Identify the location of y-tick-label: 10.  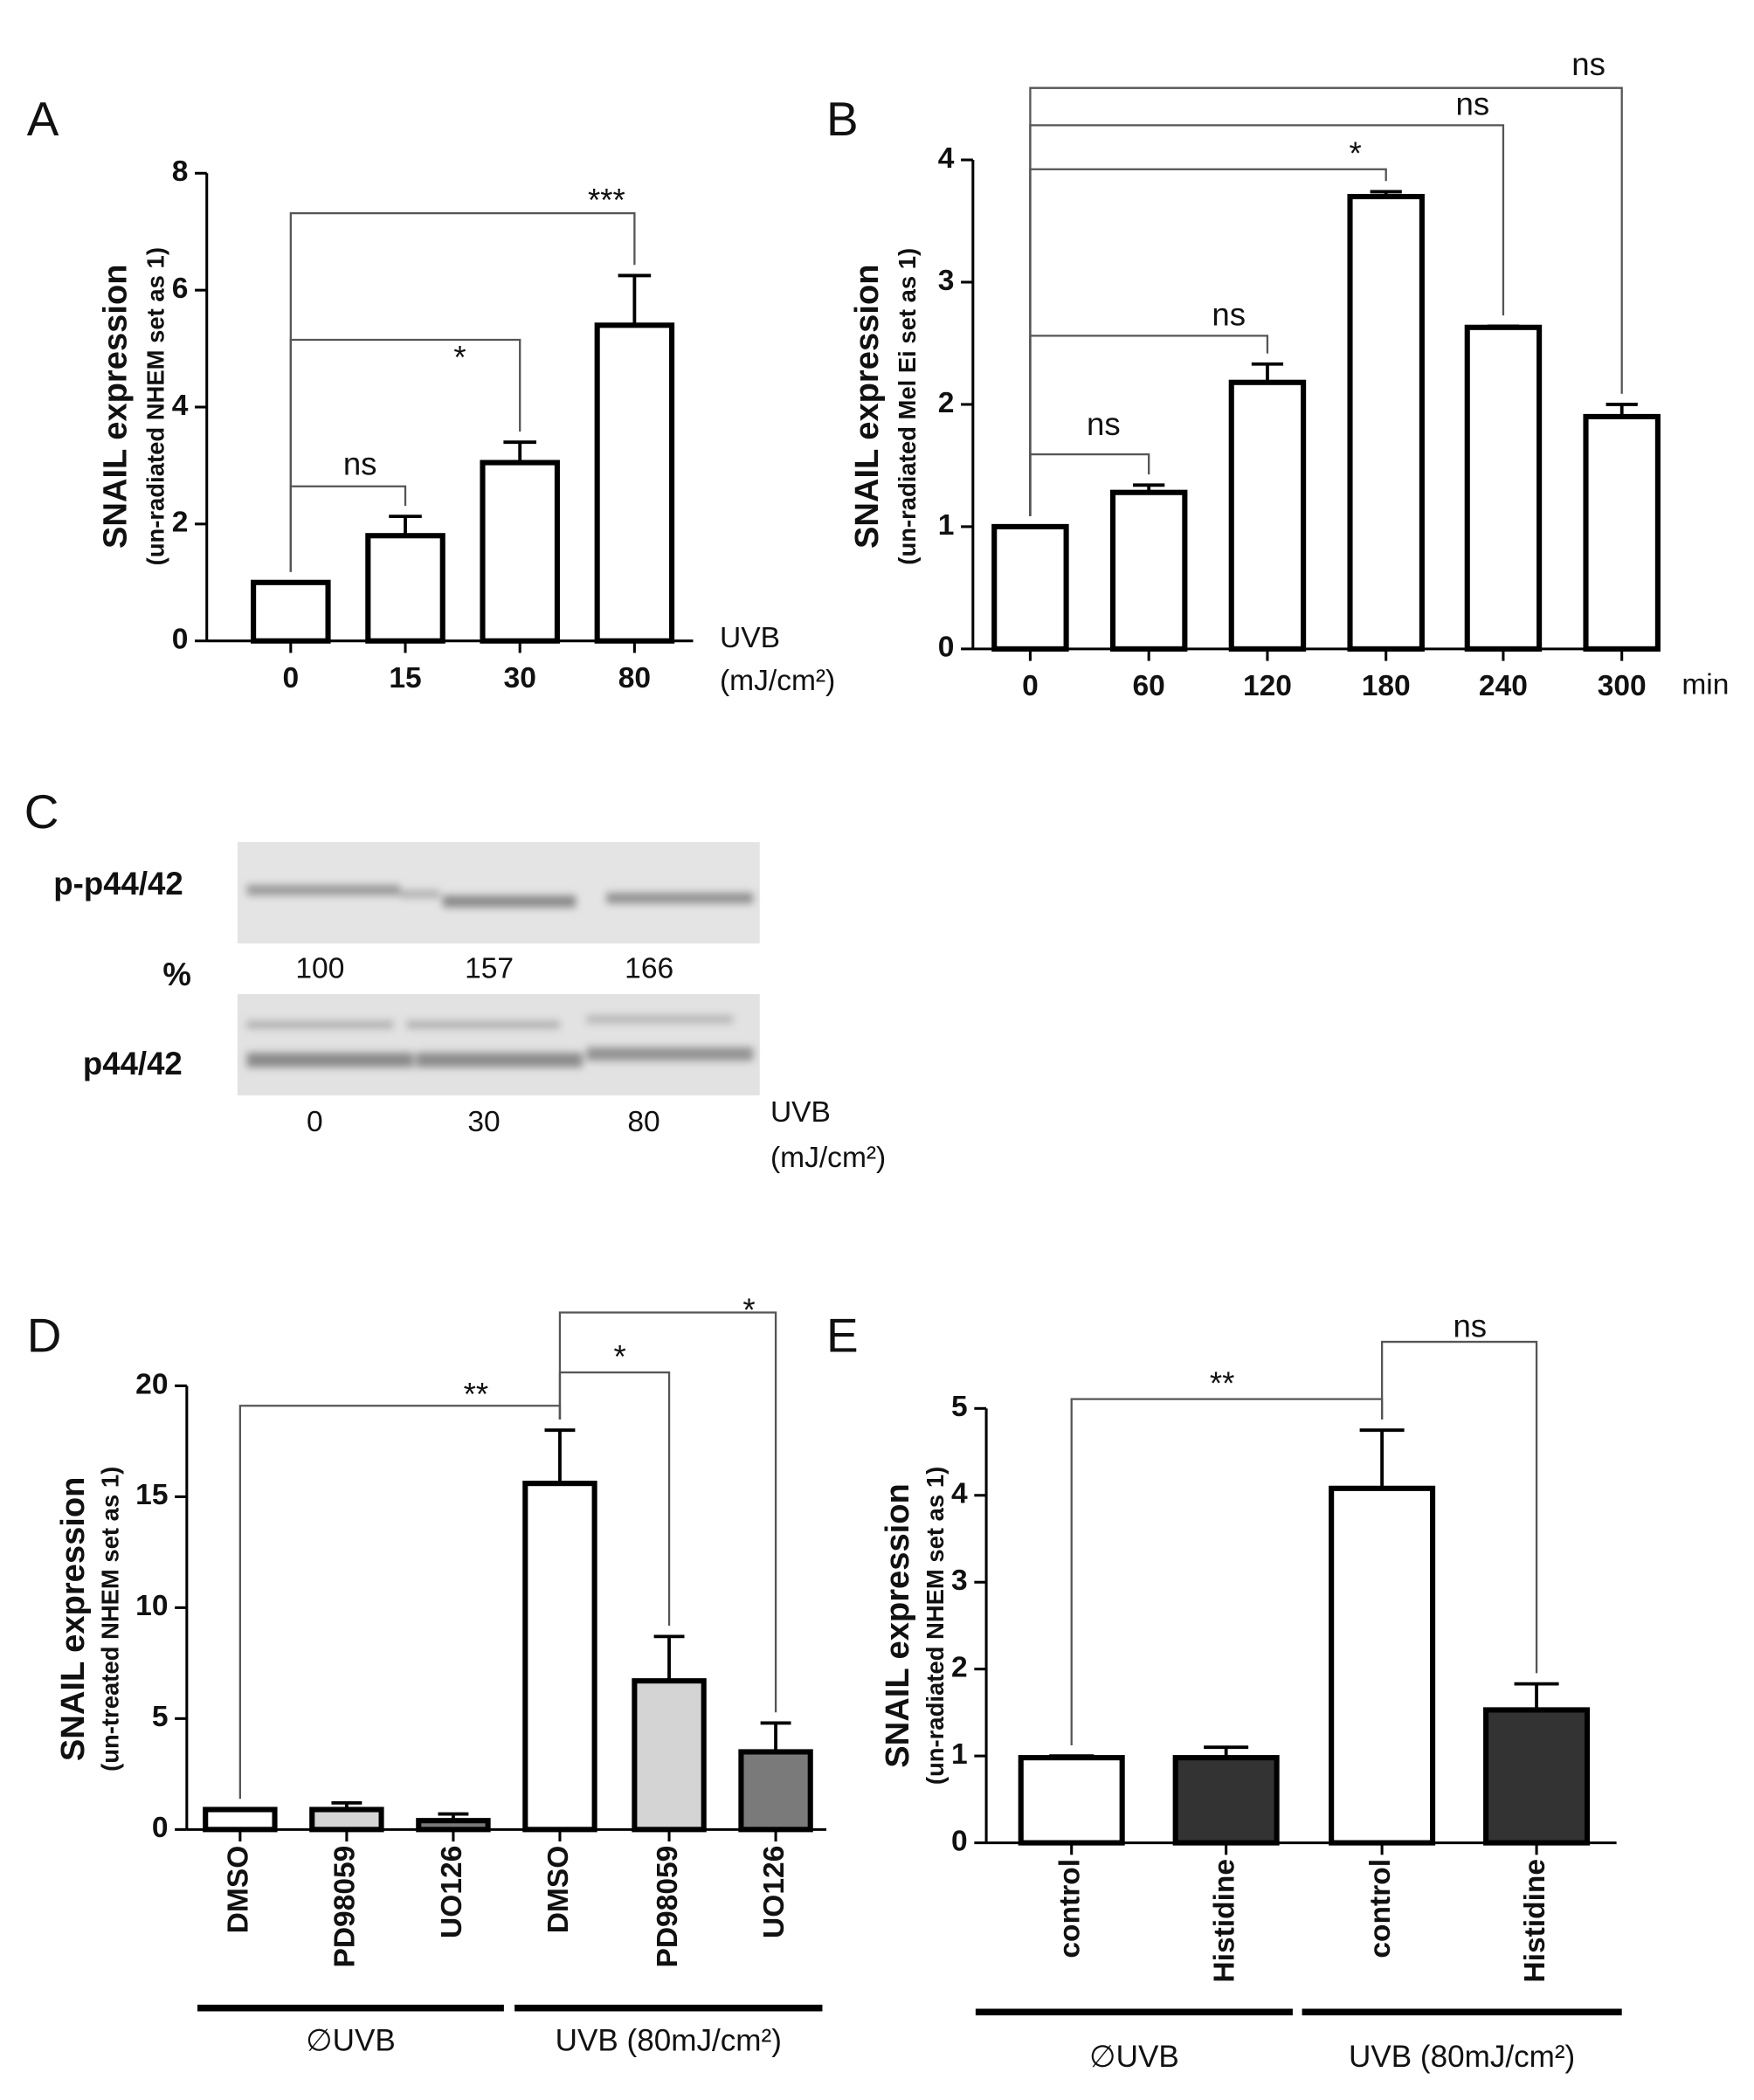
(151, 1606).